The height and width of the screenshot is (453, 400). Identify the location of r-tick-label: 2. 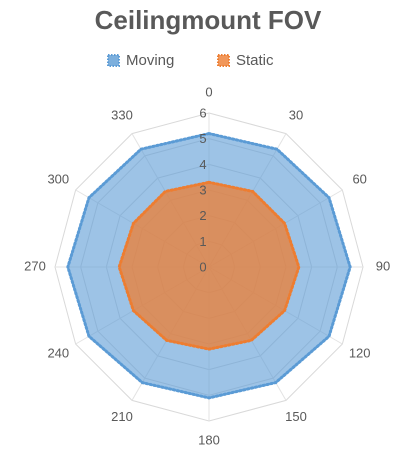
(202, 215).